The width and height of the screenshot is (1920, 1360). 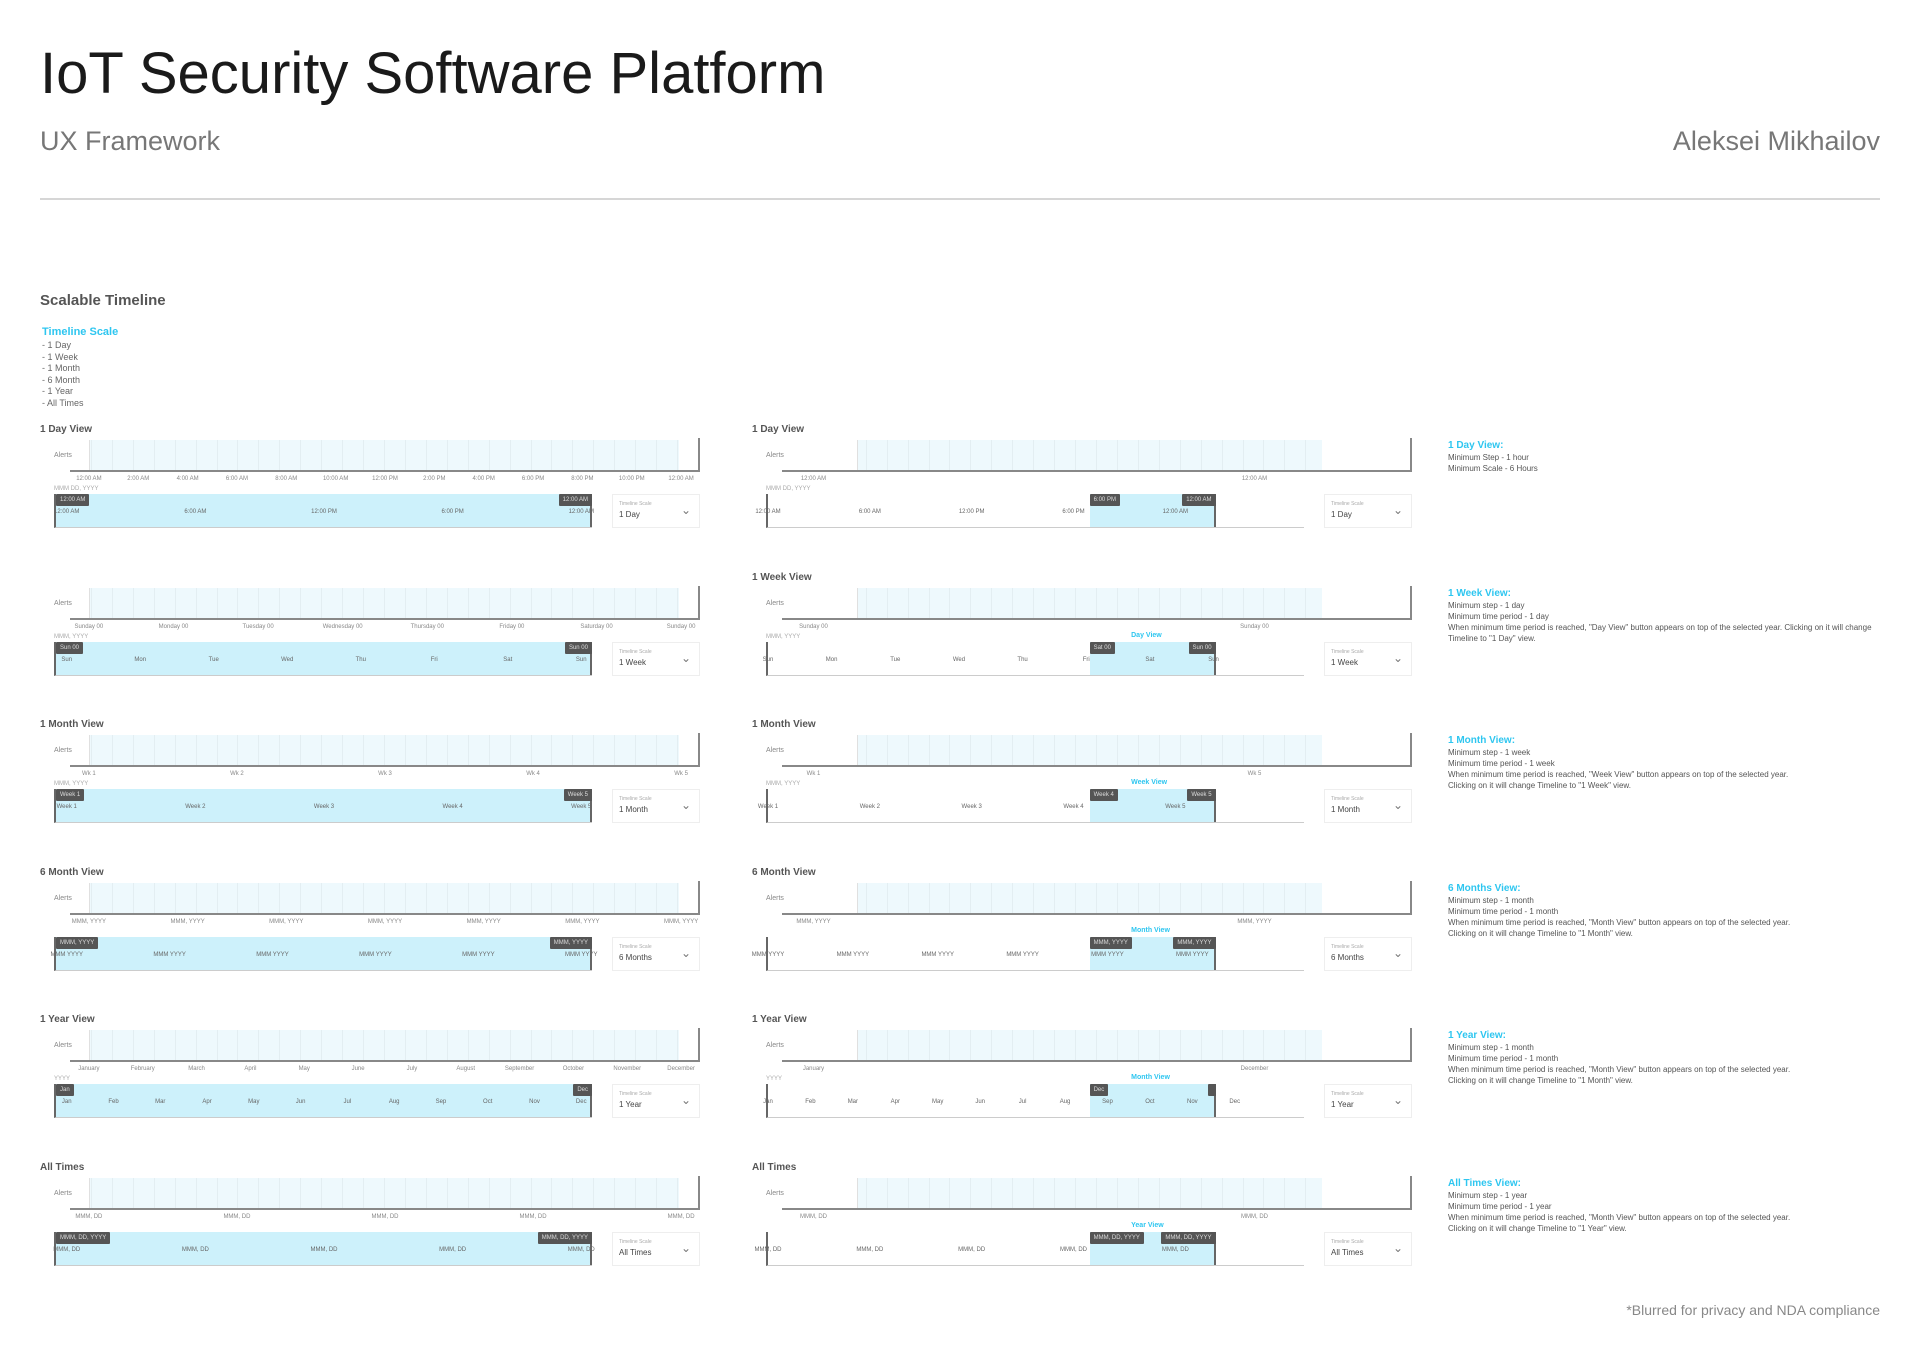 I want to click on dropdown-label: Timeline Scale, so click(x=635, y=946).